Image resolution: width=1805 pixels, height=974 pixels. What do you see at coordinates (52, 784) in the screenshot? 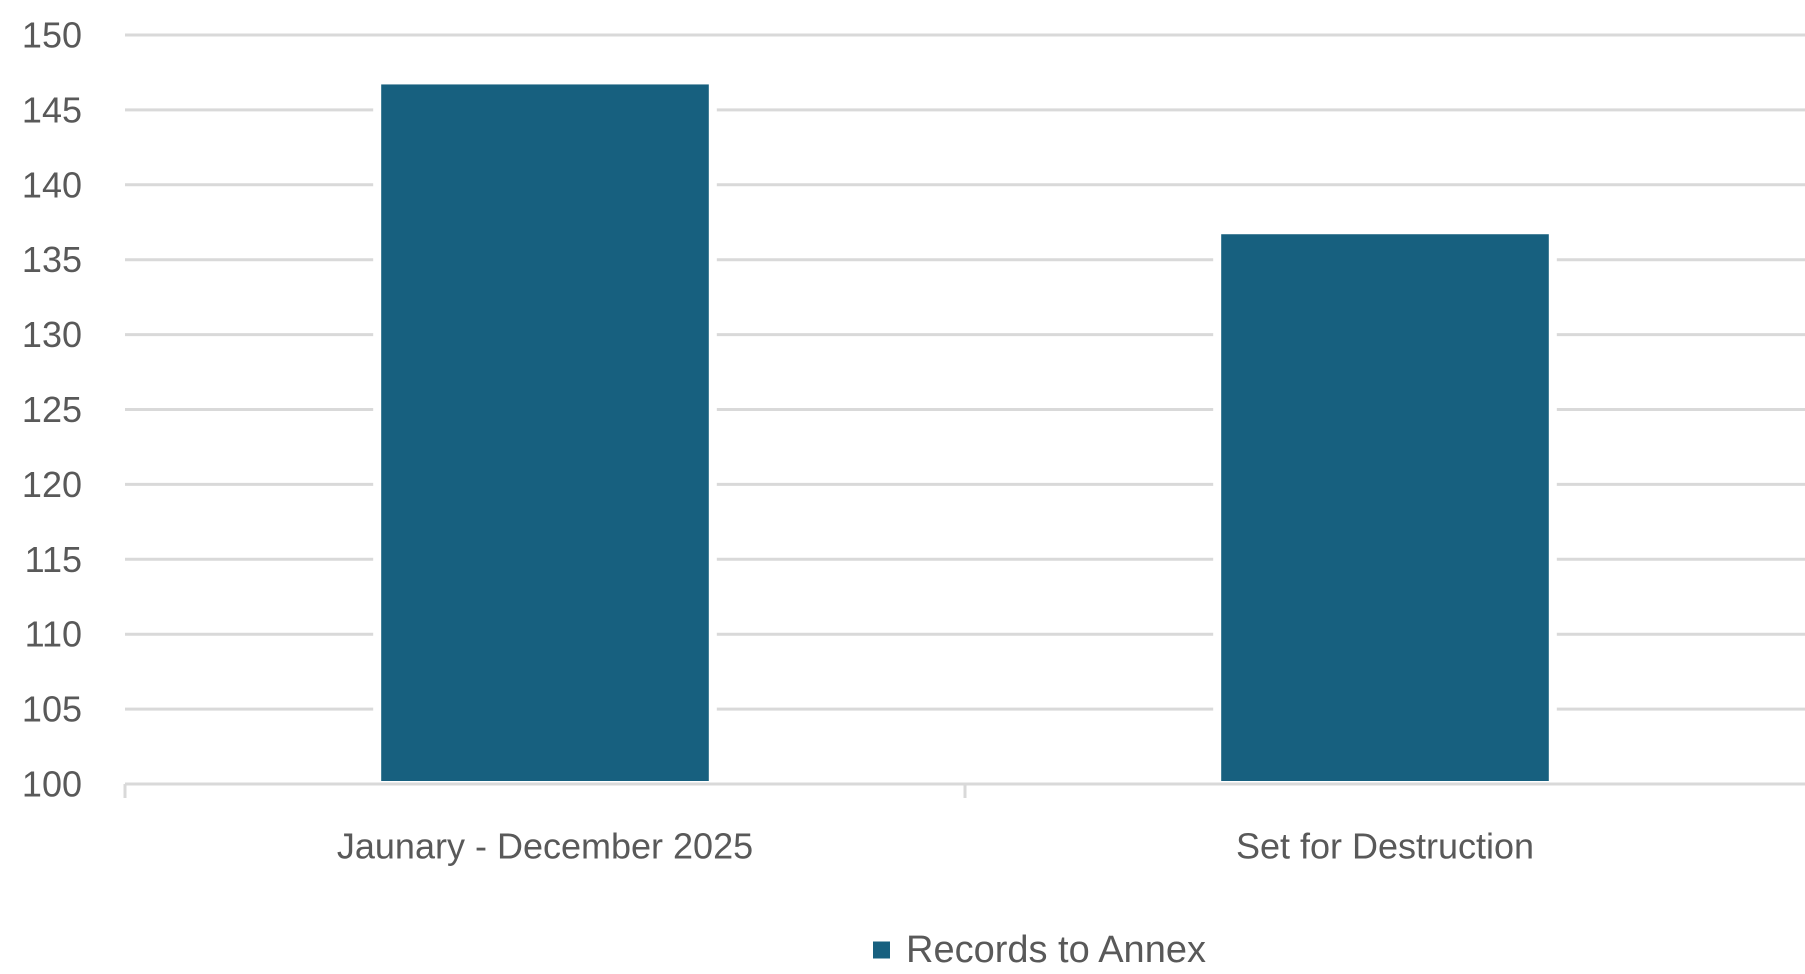
I see `y-tick-label: 100` at bounding box center [52, 784].